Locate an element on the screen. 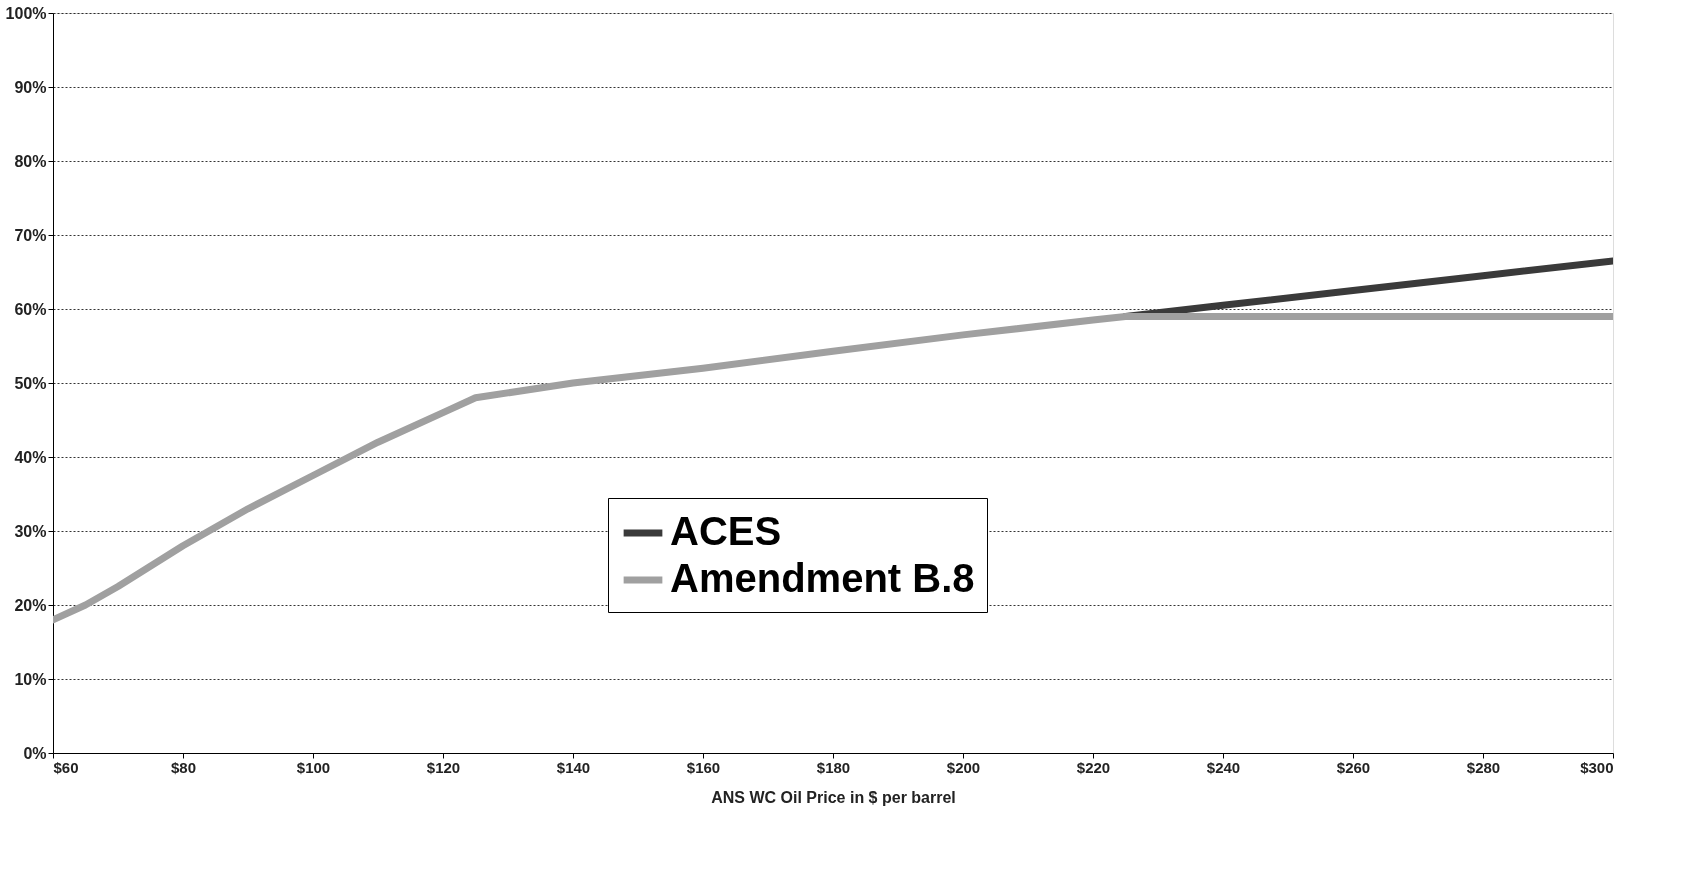 The width and height of the screenshot is (1697, 877). x-axis-title: ANS WC Oil Price in $ per barrel is located at coordinates (833, 797).